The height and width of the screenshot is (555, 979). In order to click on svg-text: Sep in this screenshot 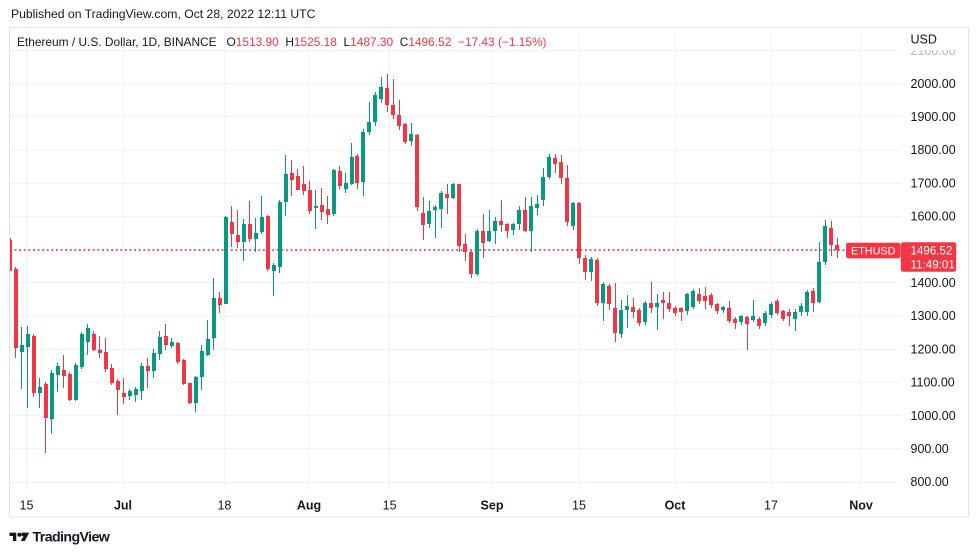, I will do `click(492, 506)`.